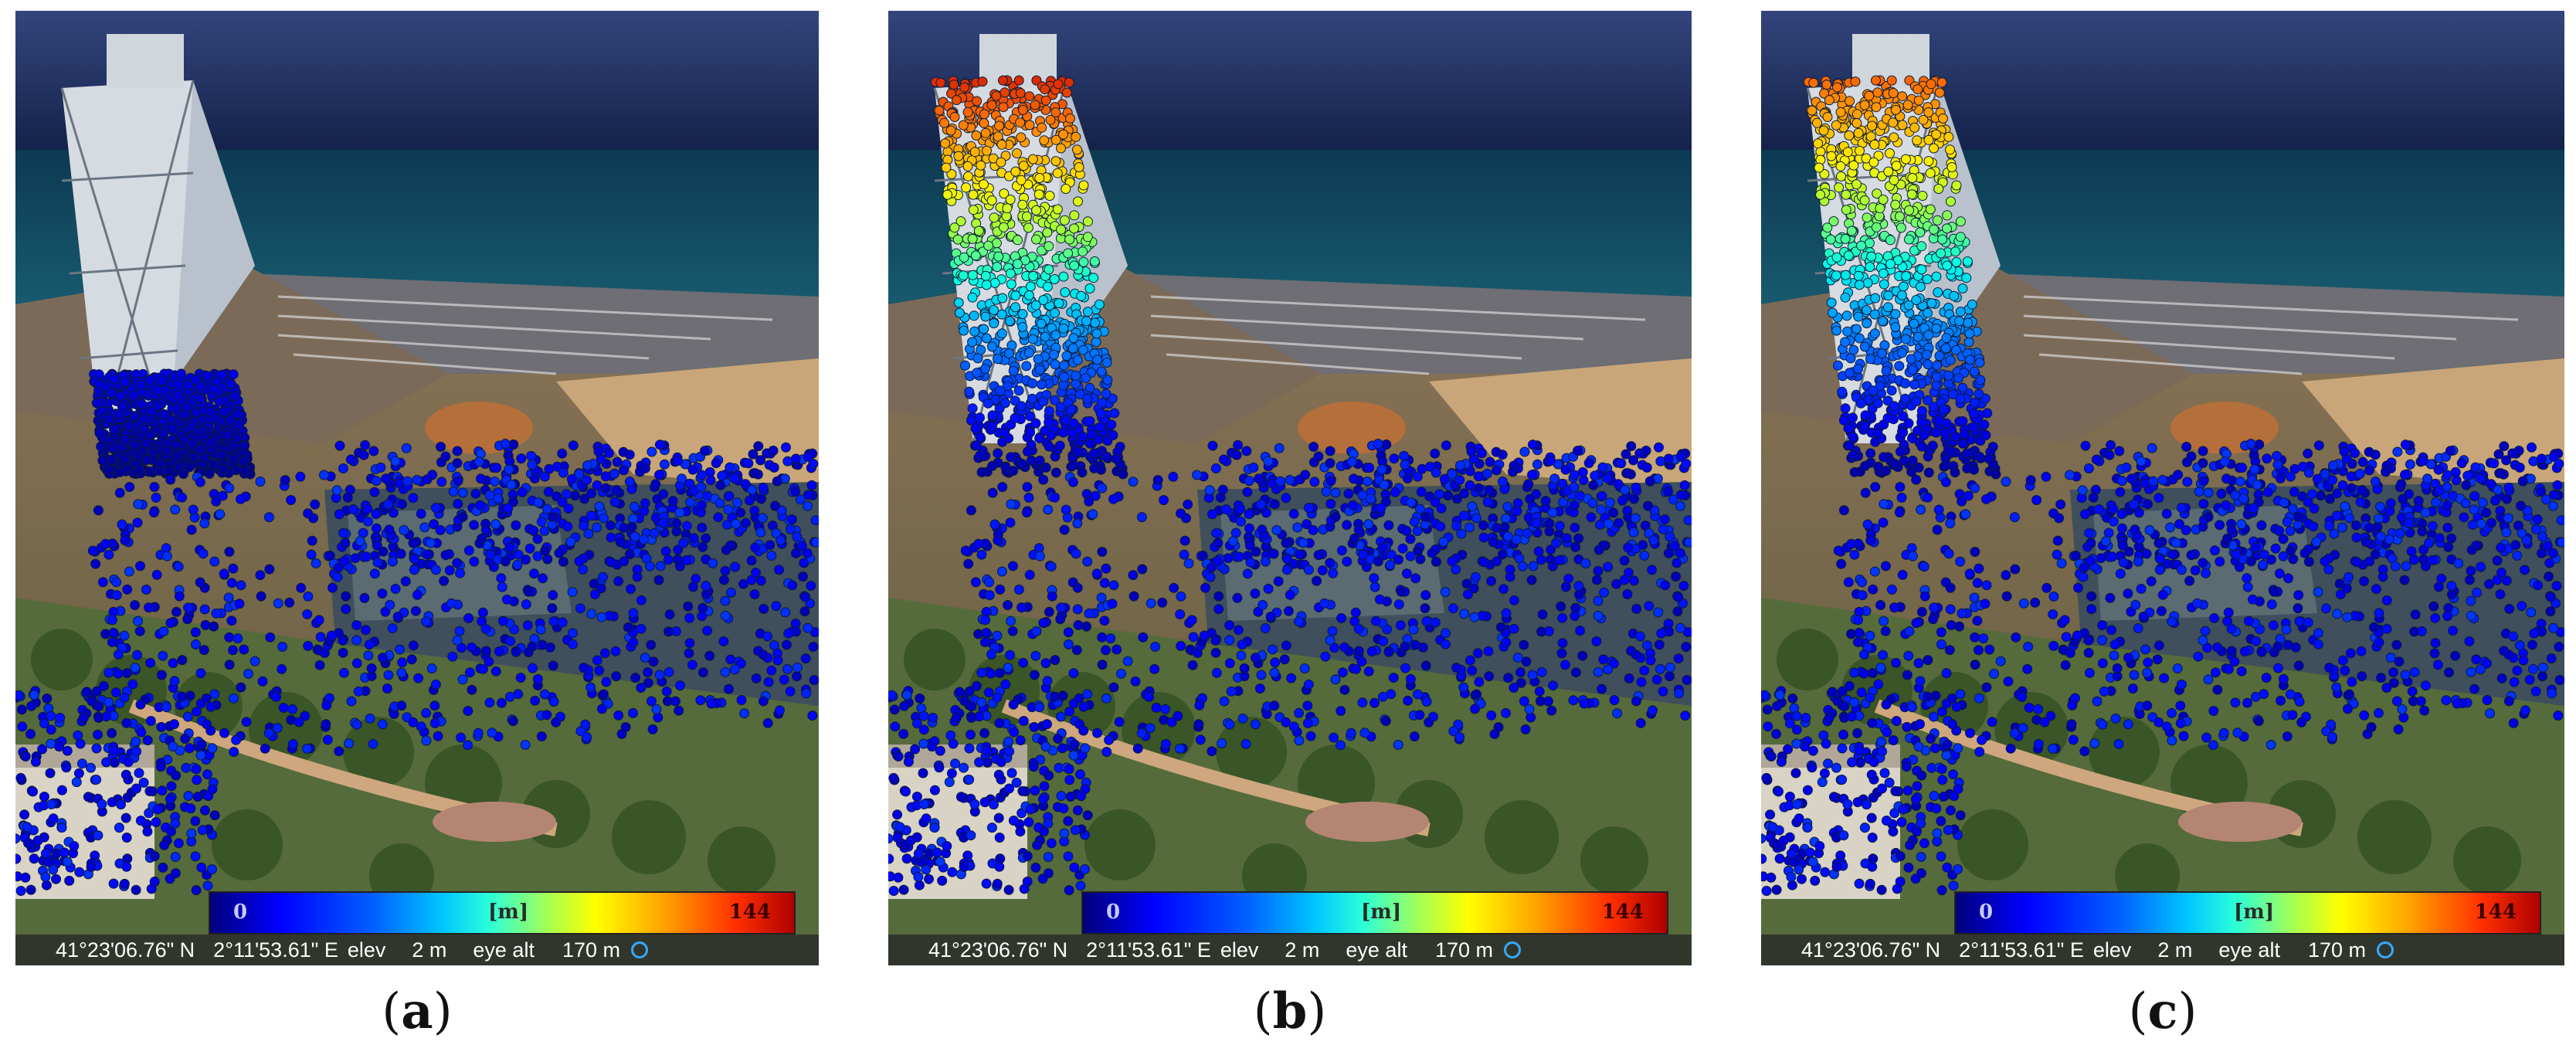 The width and height of the screenshot is (2576, 1055). What do you see at coordinates (1512, 949) in the screenshot?
I see `streaming-ring-icon` at bounding box center [1512, 949].